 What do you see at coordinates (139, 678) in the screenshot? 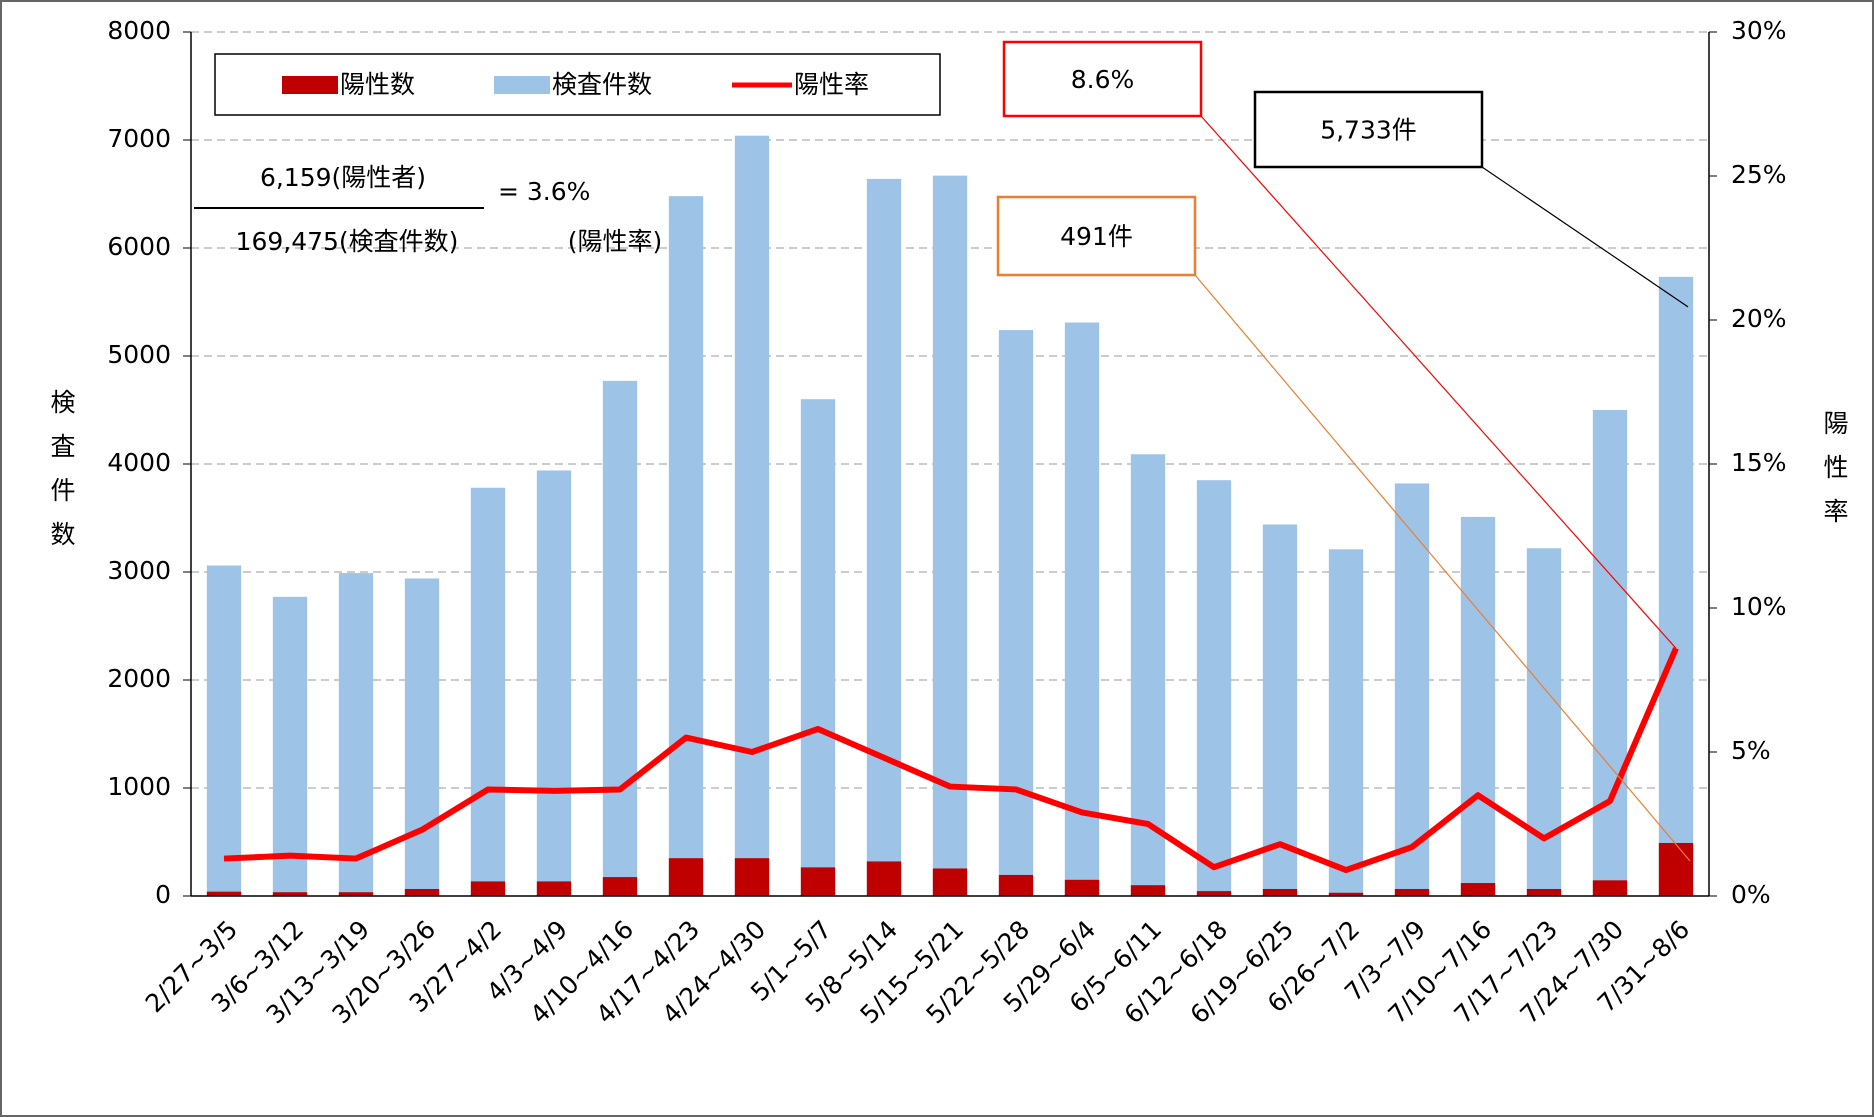
I see `y-tick-label: 2000` at bounding box center [139, 678].